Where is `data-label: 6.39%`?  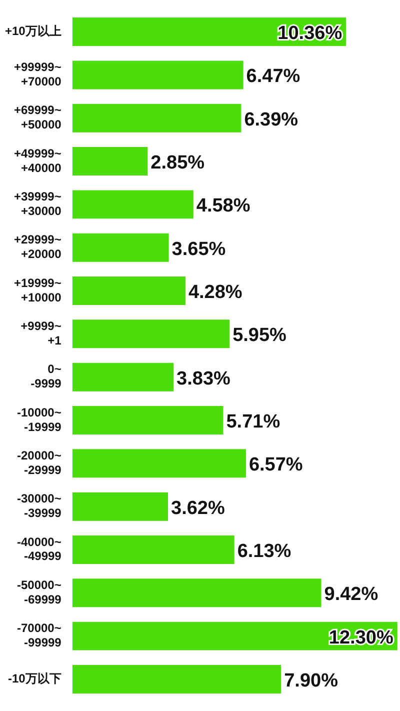
data-label: 6.39% is located at coordinates (271, 119).